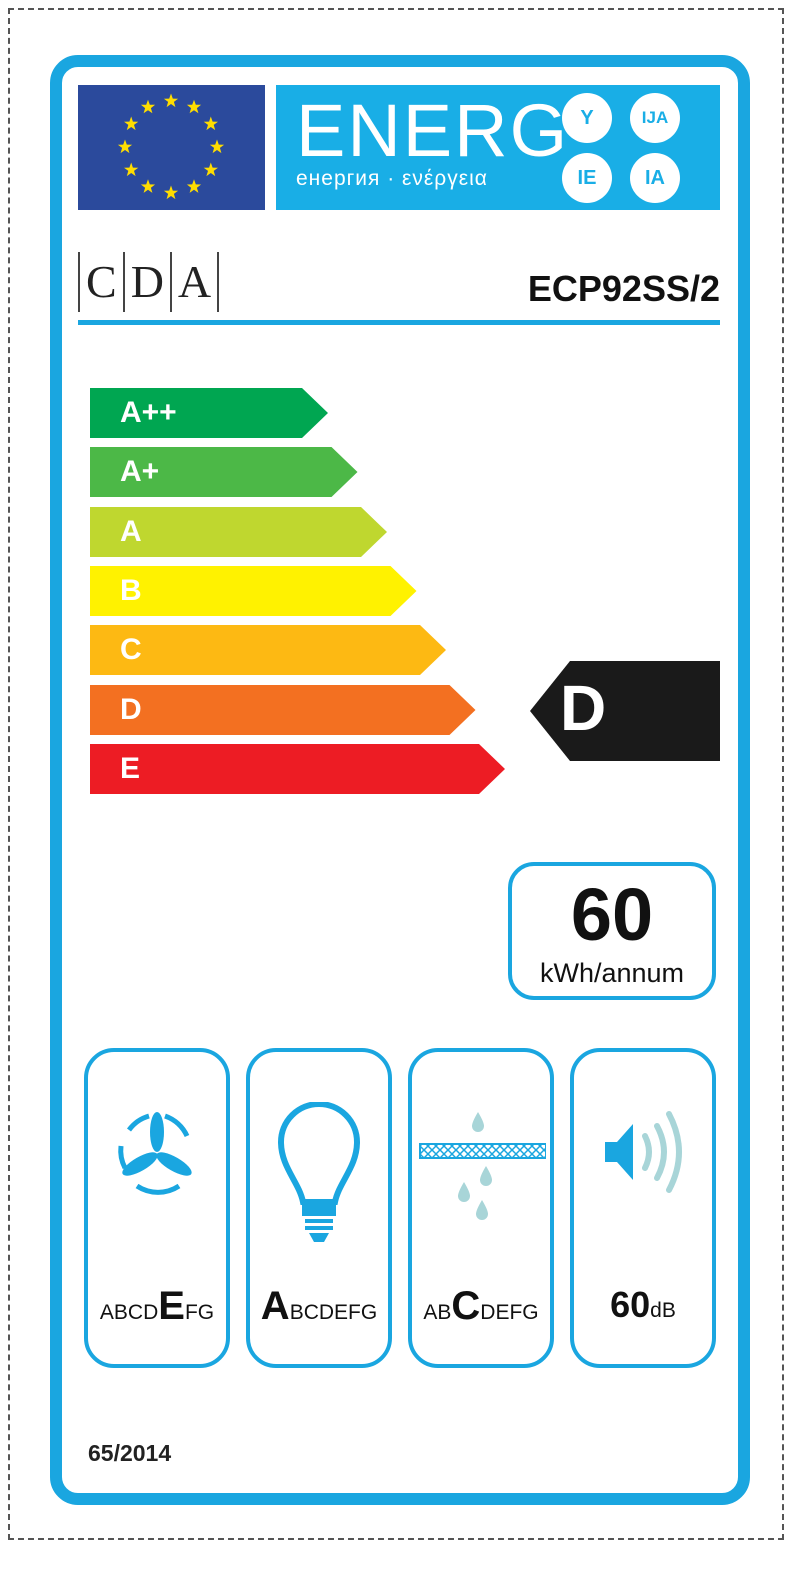 This screenshot has width=802, height=1587. What do you see at coordinates (130, 1453) in the screenshot?
I see `regulation-number: 65/2014` at bounding box center [130, 1453].